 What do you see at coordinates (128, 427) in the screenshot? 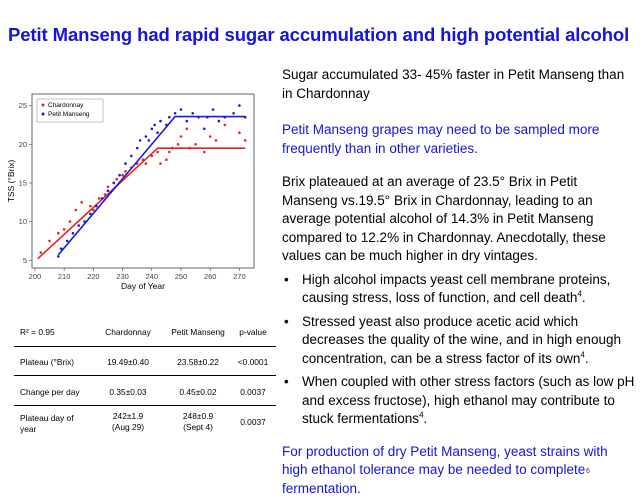
I see `chardonnay-value-line2: (Aug 29)` at bounding box center [128, 427].